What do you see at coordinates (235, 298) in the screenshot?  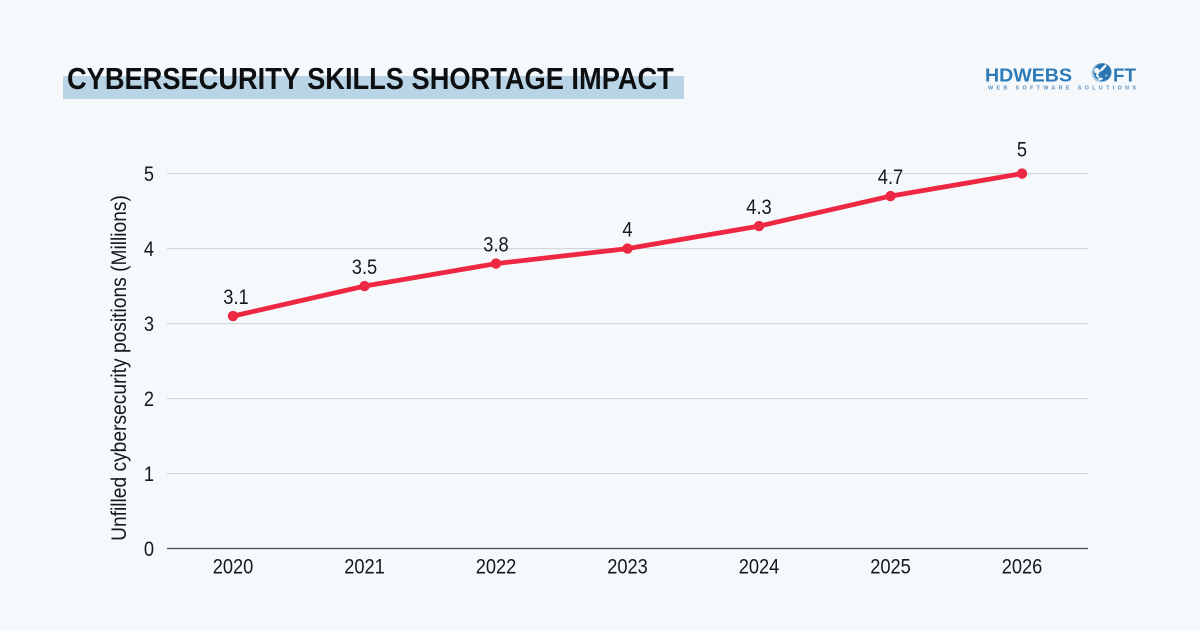 I see `svg-text: 3.1` at bounding box center [235, 298].